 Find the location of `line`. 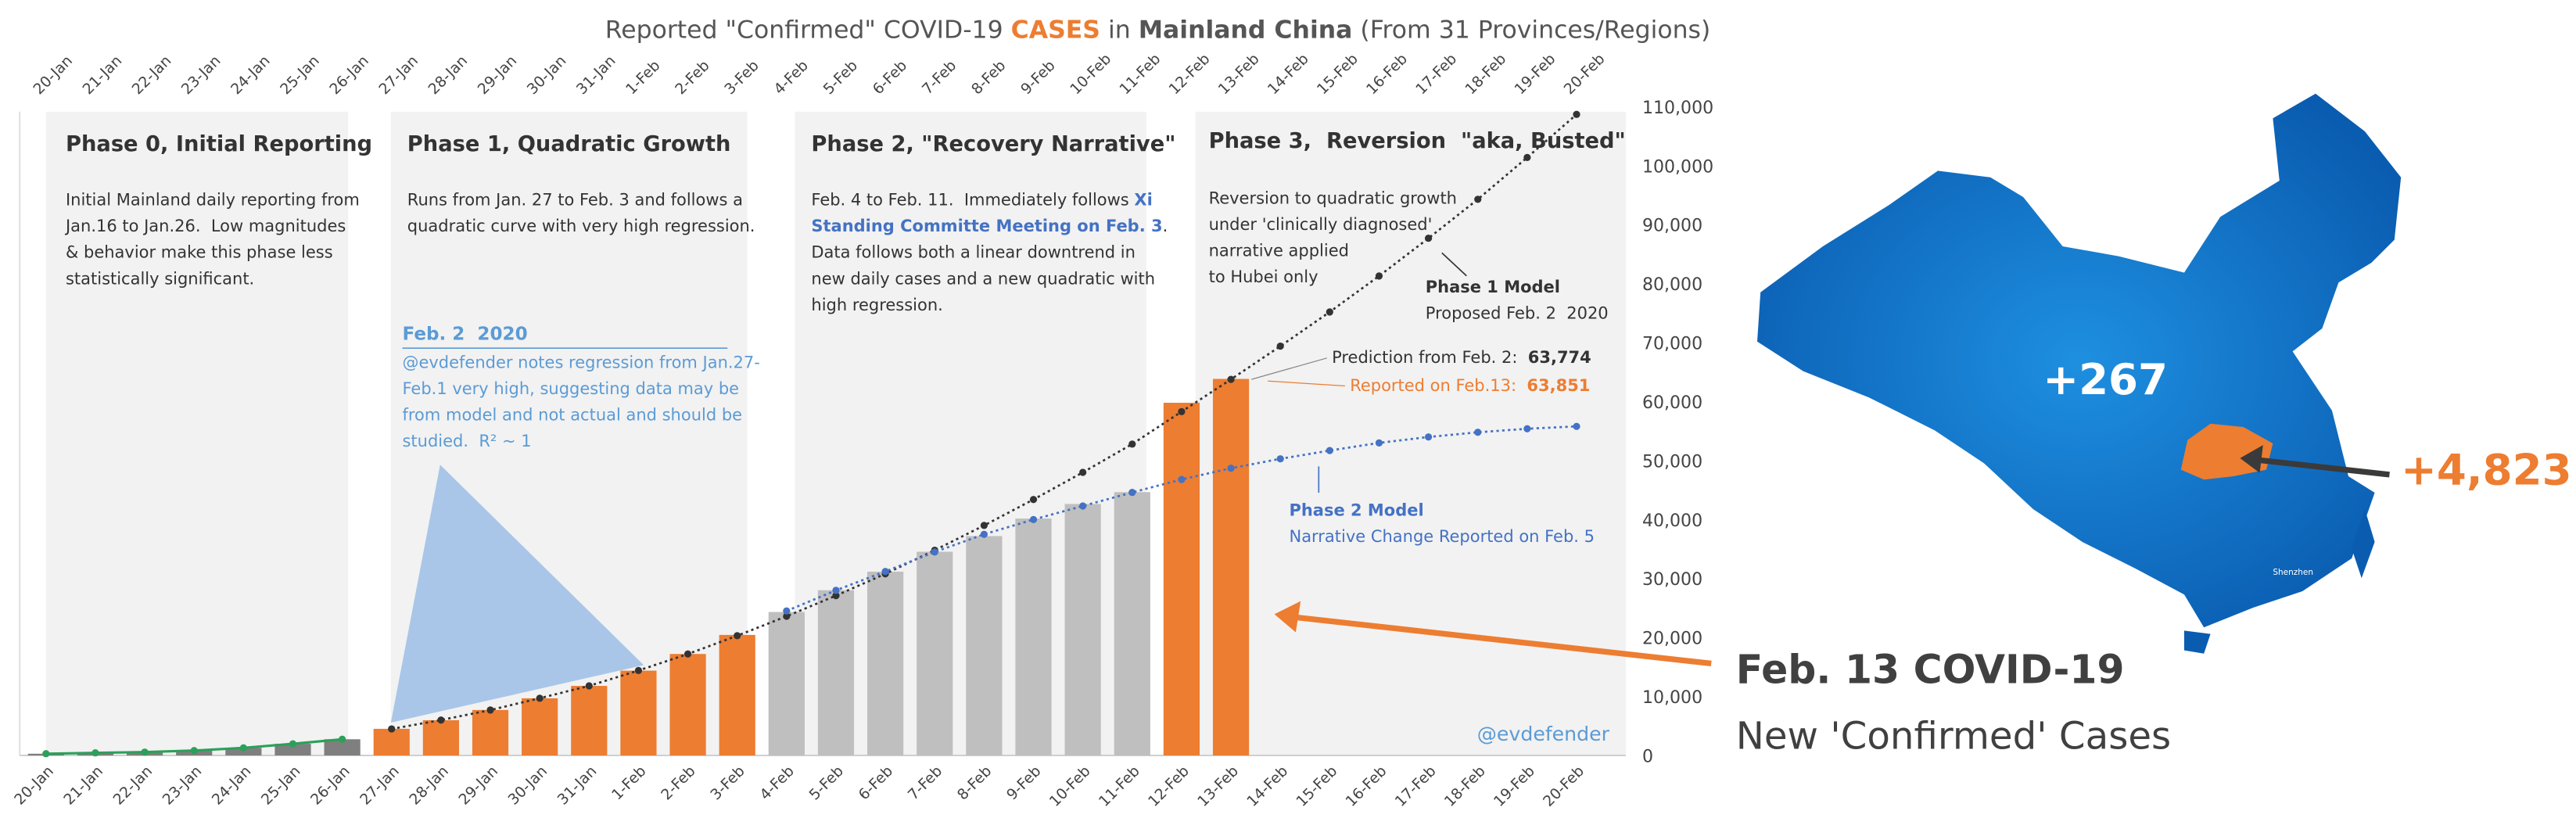

line is located at coordinates (1182, 518).